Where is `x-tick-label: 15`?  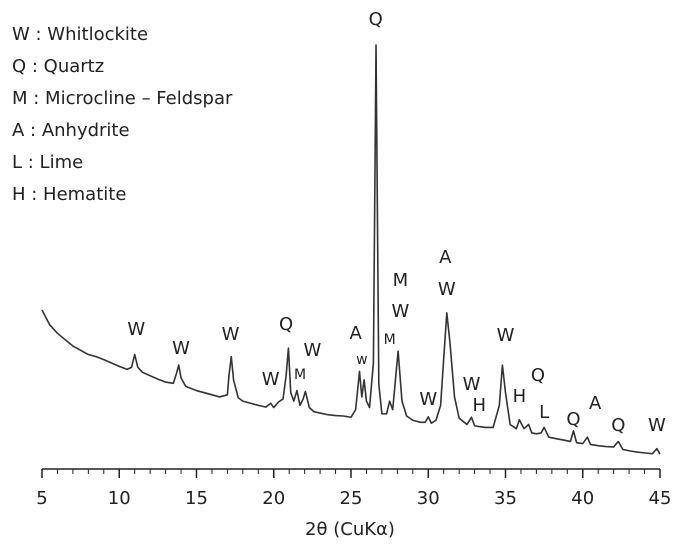 x-tick-label: 15 is located at coordinates (196, 498).